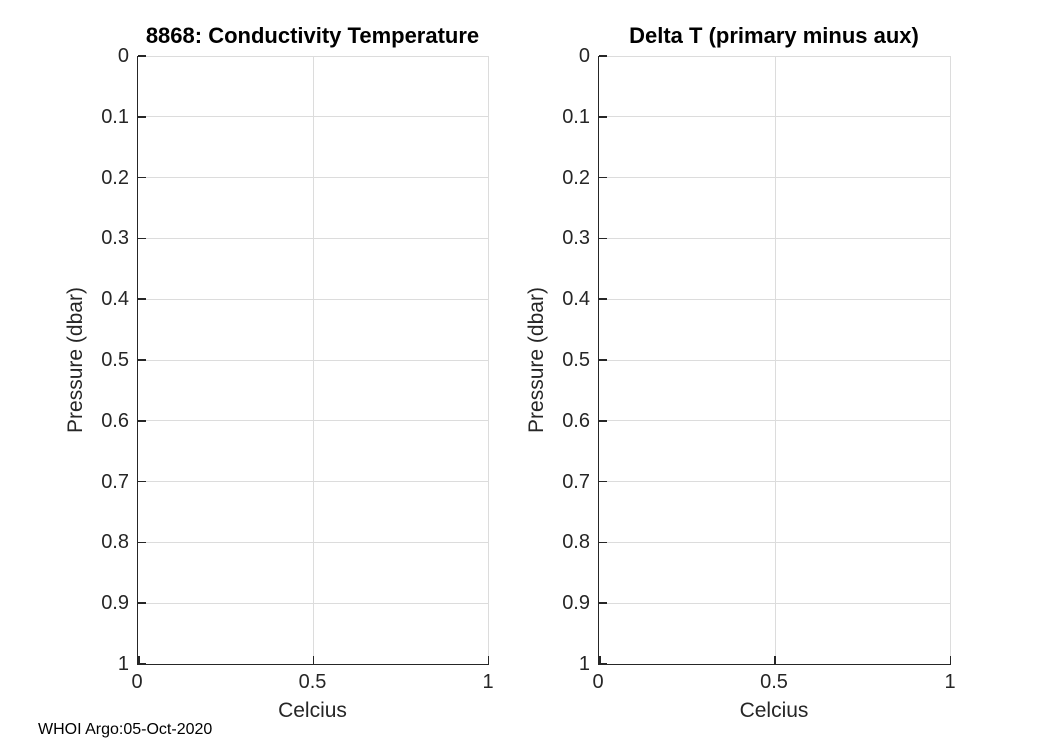 The image size is (1050, 750). Describe the element at coordinates (125, 729) in the screenshot. I see `footer-annotation: WHOI Argo:05-Oct-2020` at that location.